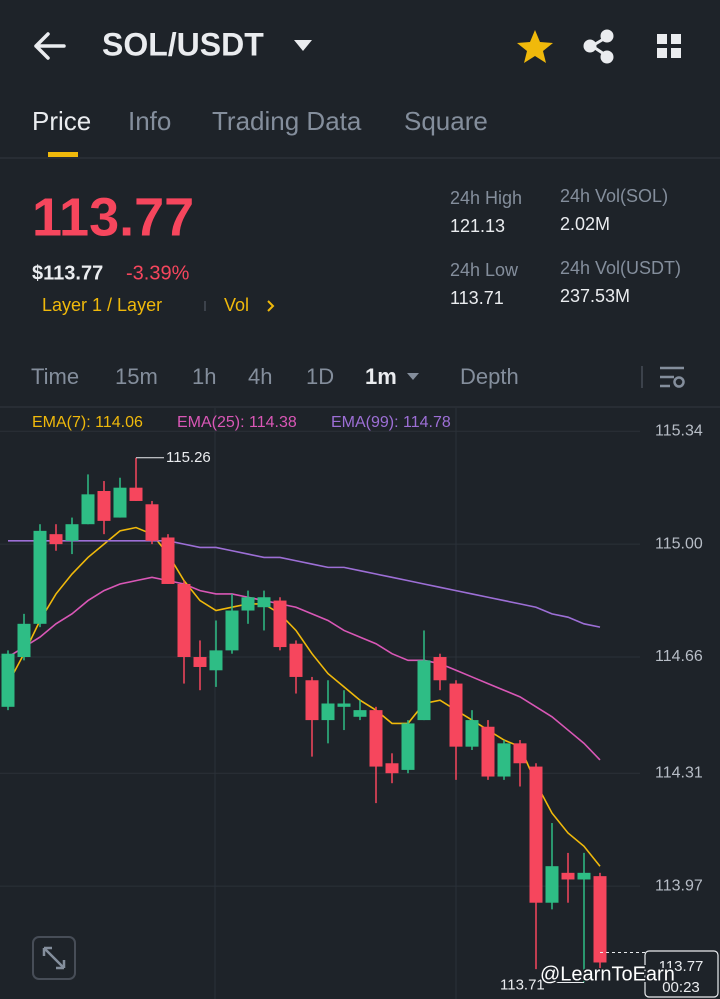  What do you see at coordinates (287, 121) in the screenshot?
I see `tab: Trading Data` at bounding box center [287, 121].